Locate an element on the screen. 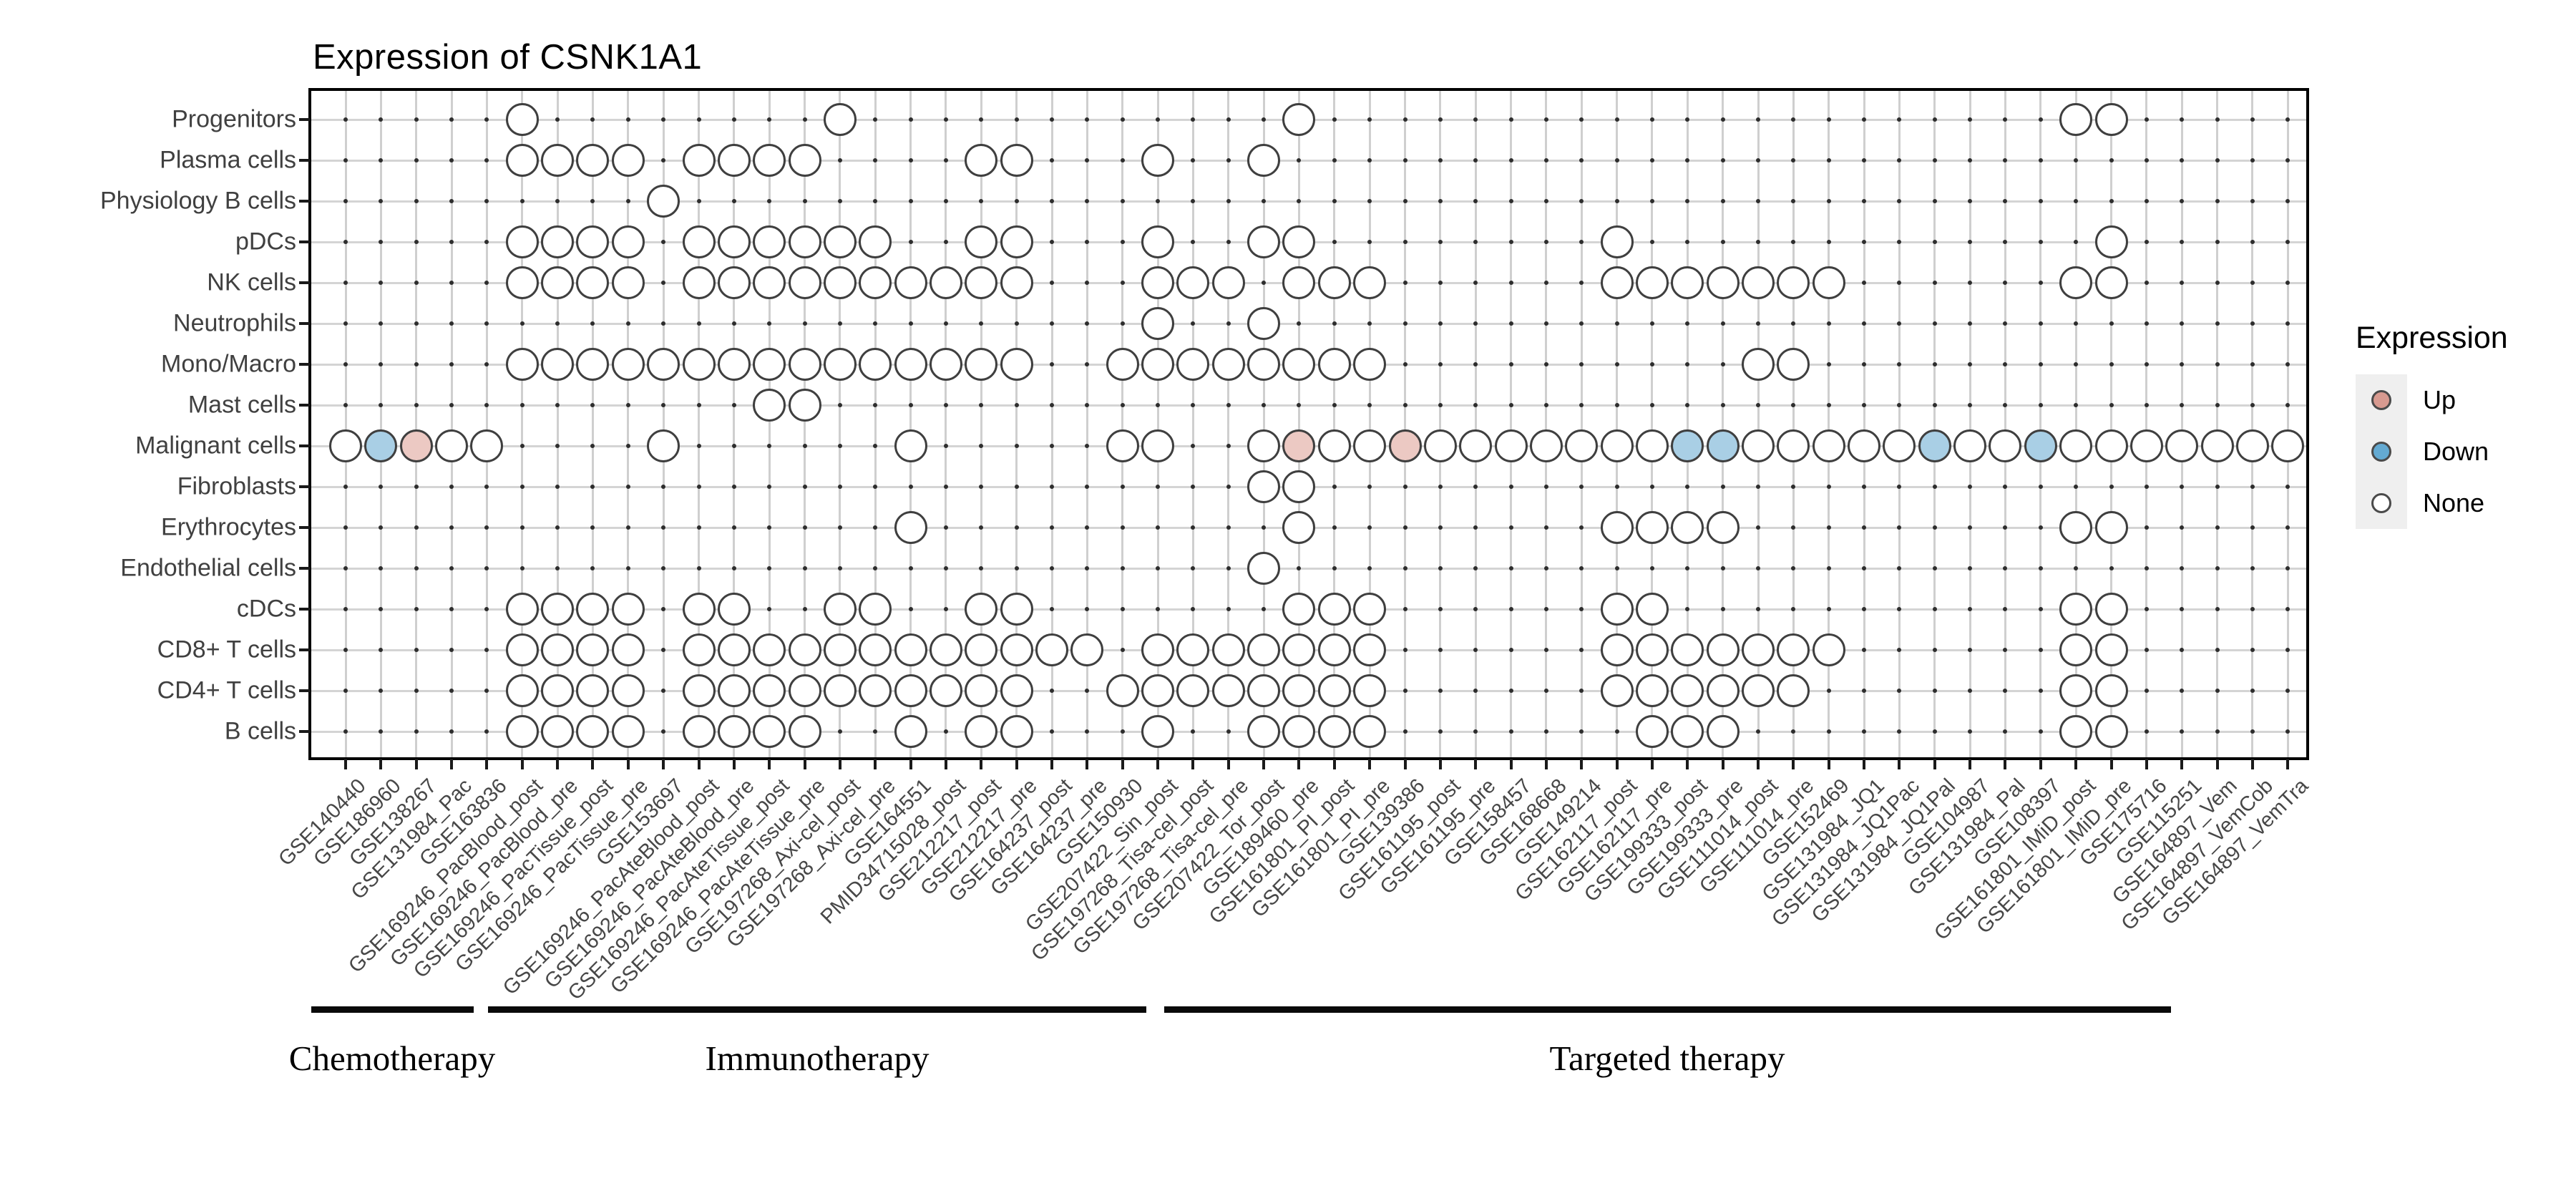 This screenshot has width=2576, height=1181. y-axis-label: Erythrocytes is located at coordinates (228, 527).